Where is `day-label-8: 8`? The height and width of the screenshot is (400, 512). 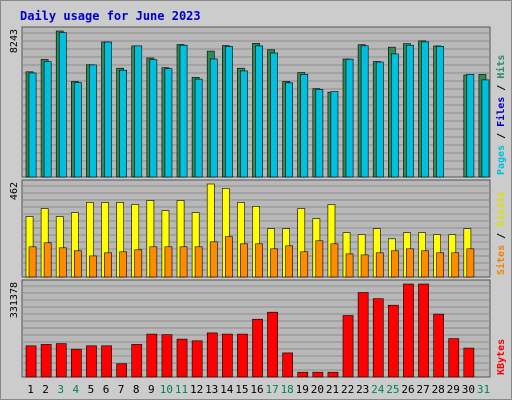
day-label-8: 8 is located at coordinates (136, 389).